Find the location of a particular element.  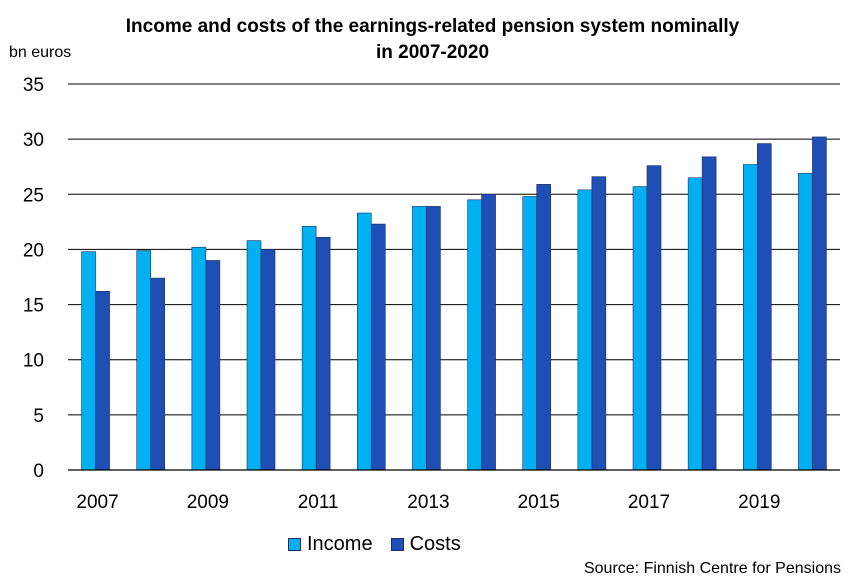

bar-costs-2017 is located at coordinates (654, 318).